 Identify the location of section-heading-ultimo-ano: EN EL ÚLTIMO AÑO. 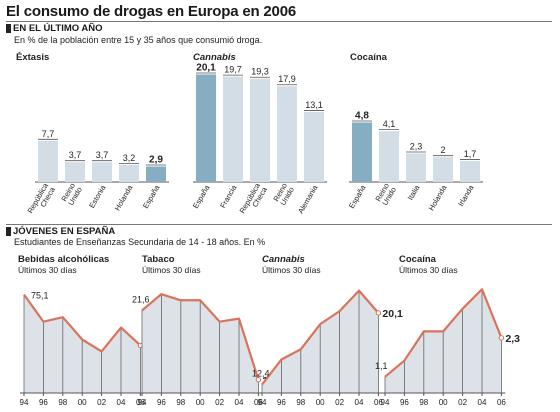
(54, 28).